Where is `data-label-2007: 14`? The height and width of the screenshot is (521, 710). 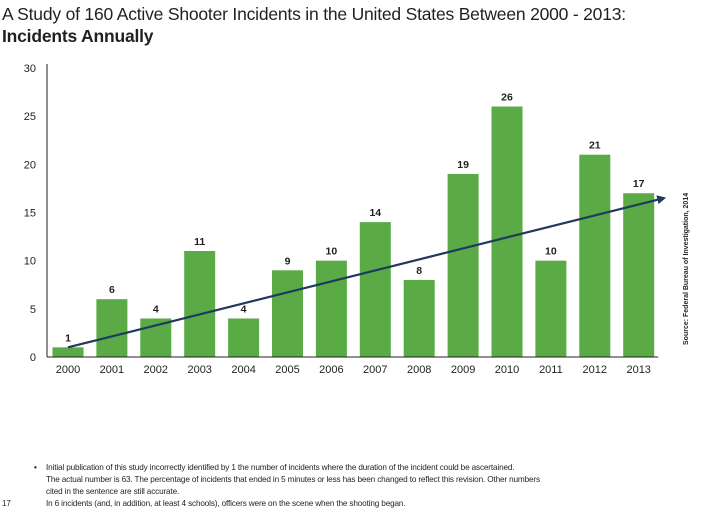 data-label-2007: 14 is located at coordinates (375, 213).